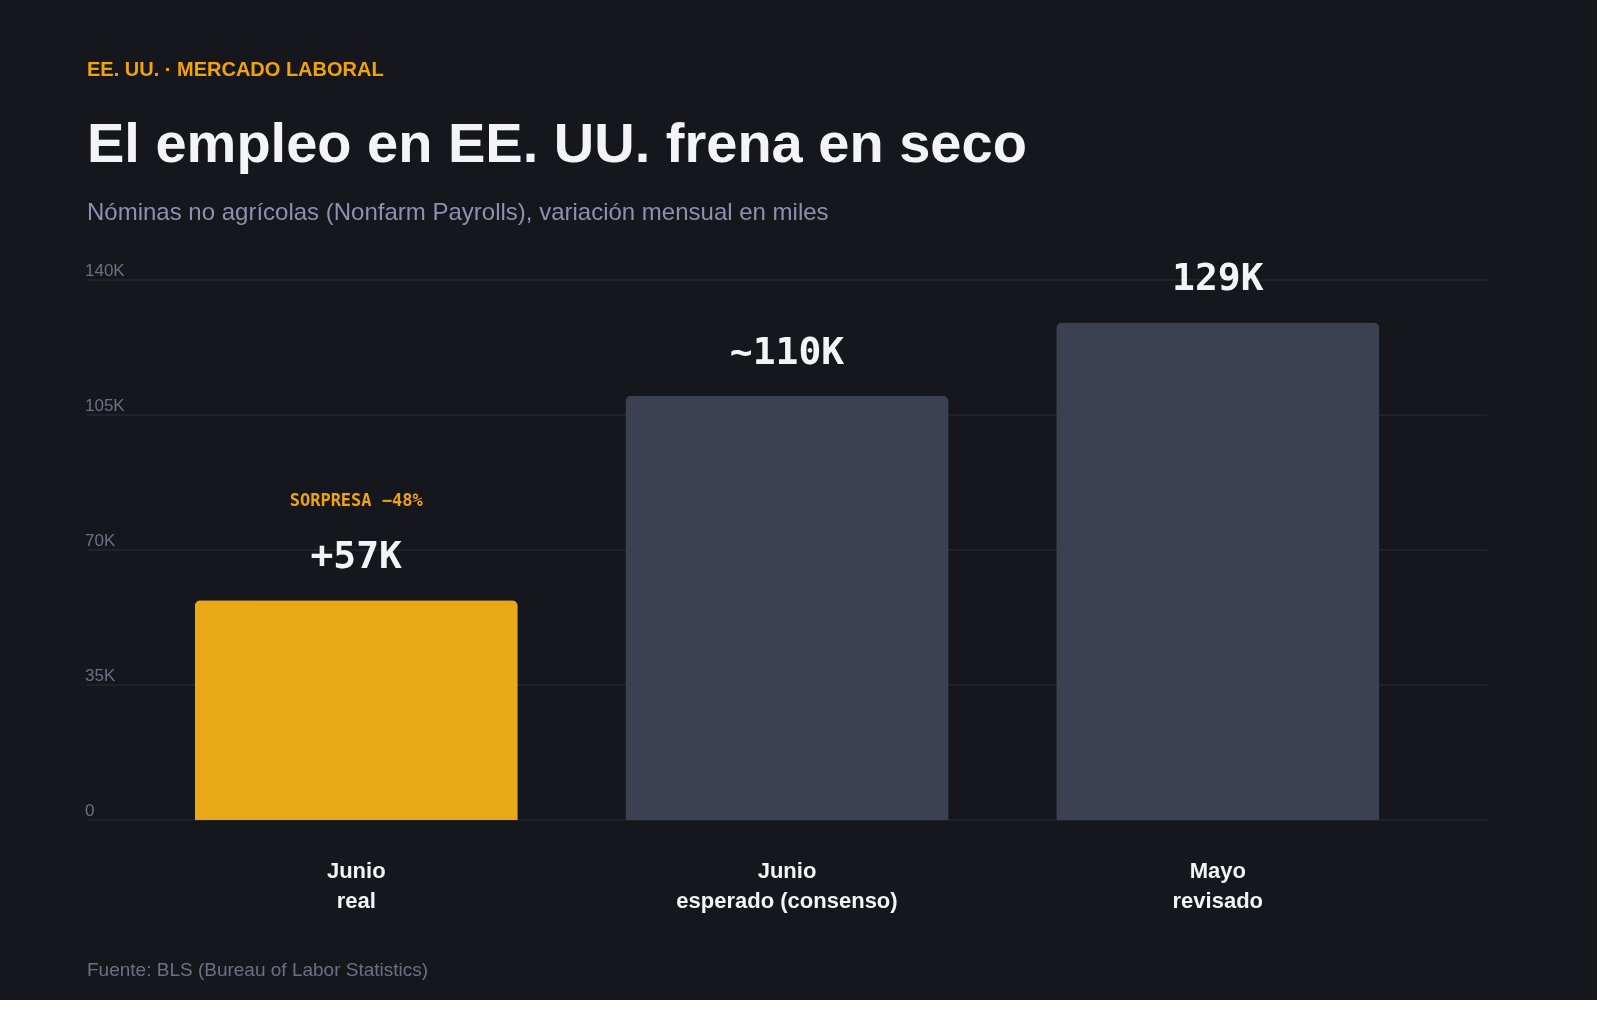  I want to click on chart-title: El empleo en EE. UU. frena en seco, so click(557, 142).